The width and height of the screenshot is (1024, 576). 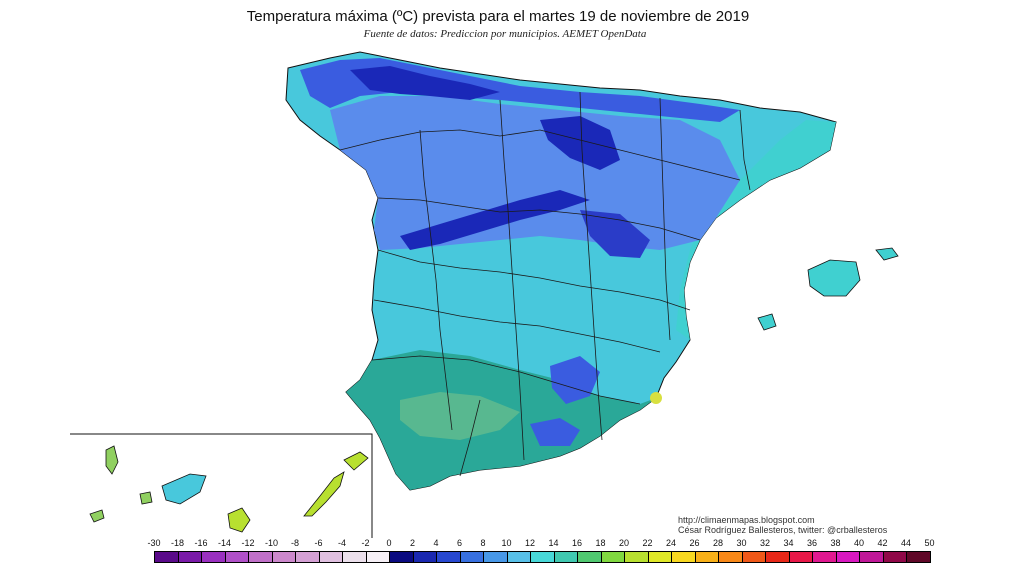 What do you see at coordinates (656, 398) in the screenshot?
I see `murcia-warm-spot` at bounding box center [656, 398].